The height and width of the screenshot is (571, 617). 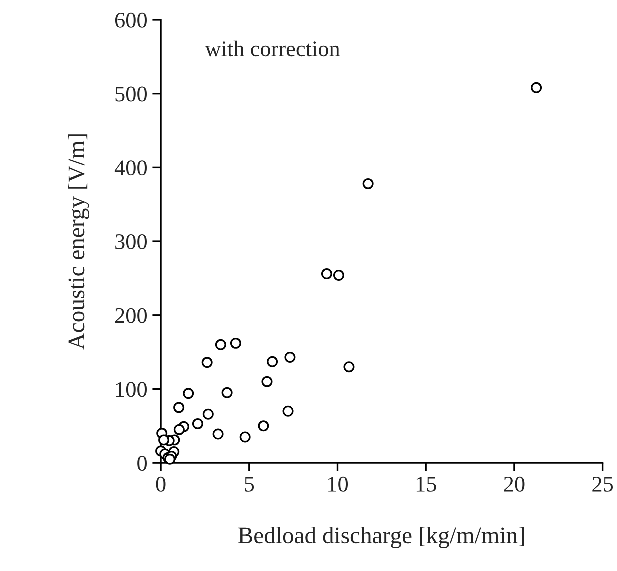 What do you see at coordinates (131, 242) in the screenshot?
I see `y-tick-label: 300` at bounding box center [131, 242].